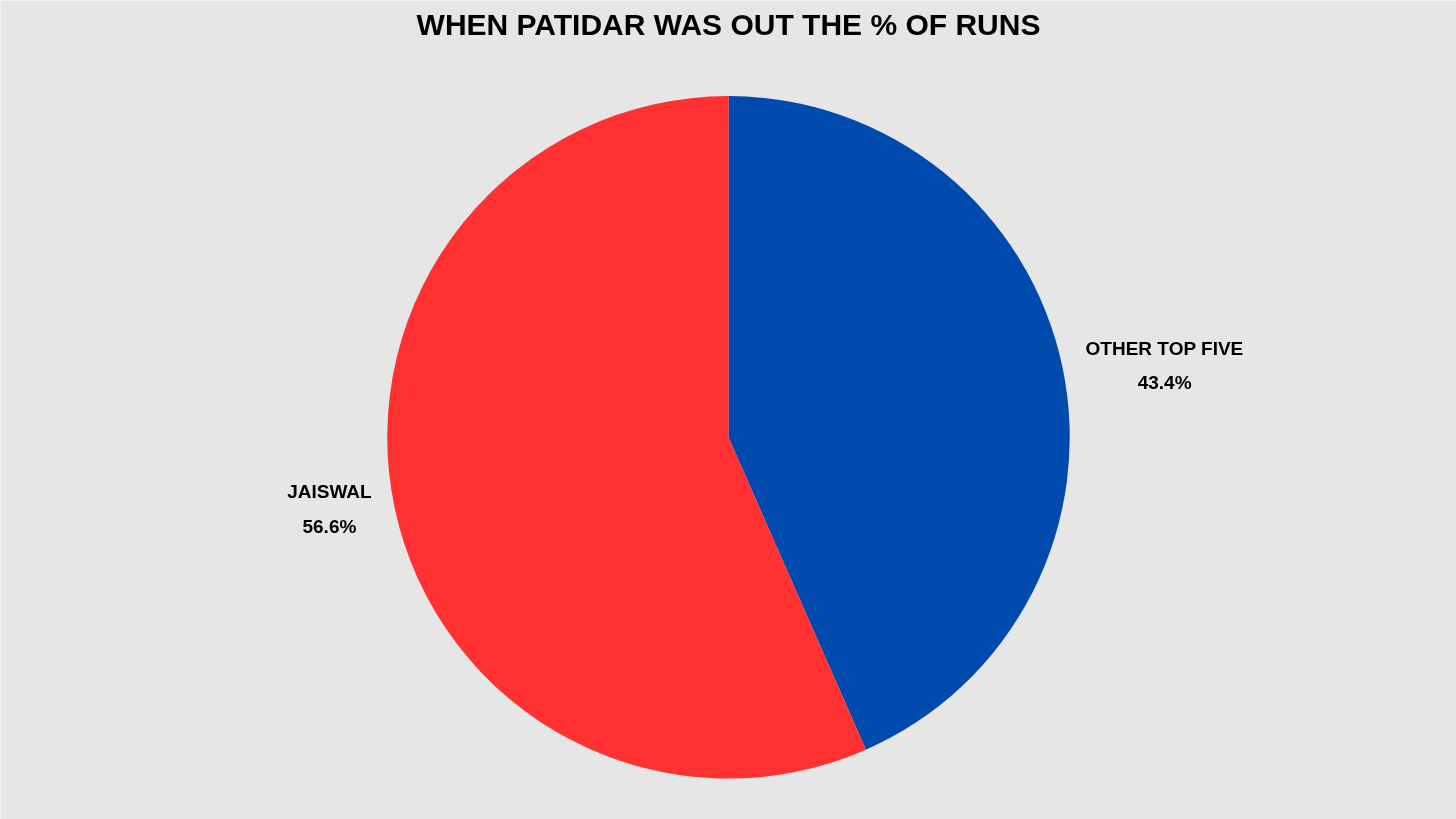 The image size is (1456, 819). What do you see at coordinates (1164, 349) in the screenshot?
I see `slice-label: OTHER TOP FIVE` at bounding box center [1164, 349].